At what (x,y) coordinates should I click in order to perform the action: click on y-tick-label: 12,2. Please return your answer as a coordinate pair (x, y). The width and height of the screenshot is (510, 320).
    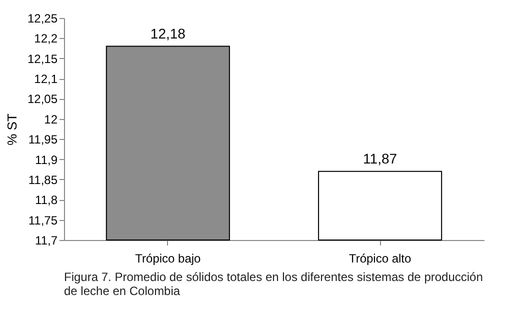
    Looking at the image, I should click on (46, 39).